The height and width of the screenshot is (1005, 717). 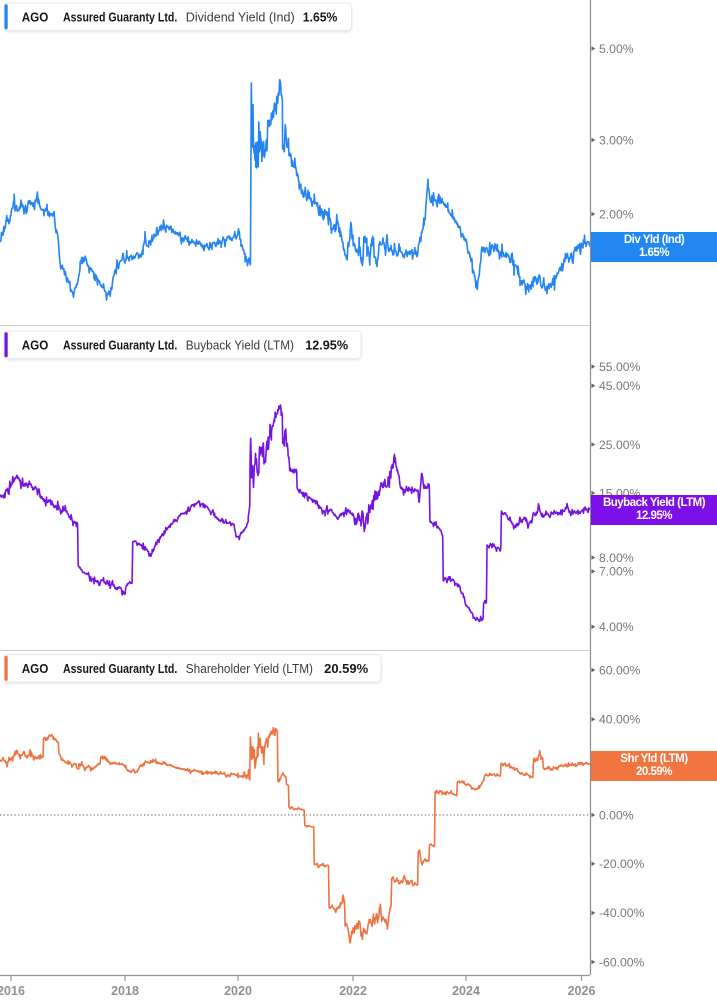 What do you see at coordinates (240, 16) in the screenshot?
I see `svg-text: Dividend Yield (Ind)` at bounding box center [240, 16].